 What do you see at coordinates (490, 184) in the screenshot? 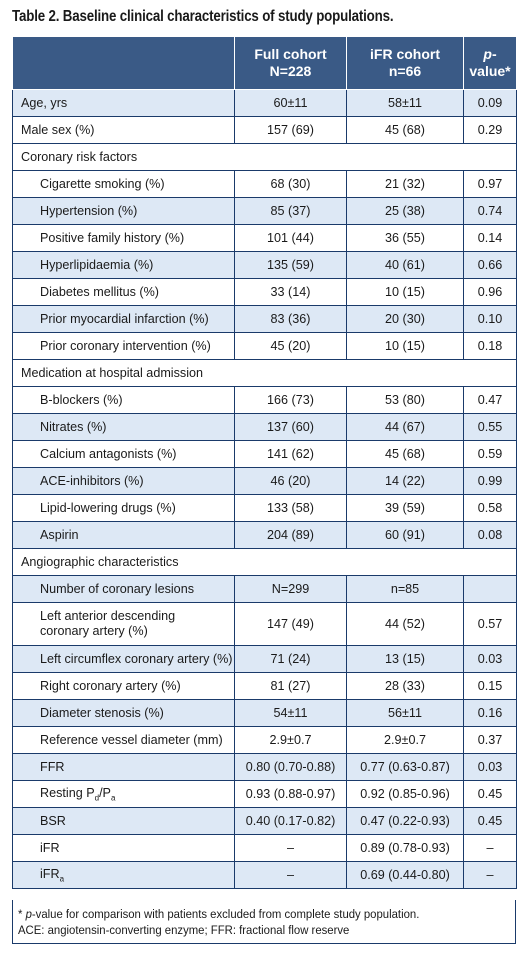
I see `p-value: 0.97` at bounding box center [490, 184].